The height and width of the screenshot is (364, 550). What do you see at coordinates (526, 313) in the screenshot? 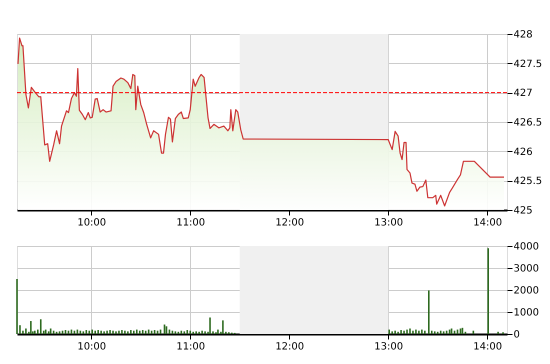
I see `y-tick-label: 1000` at bounding box center [526, 313].